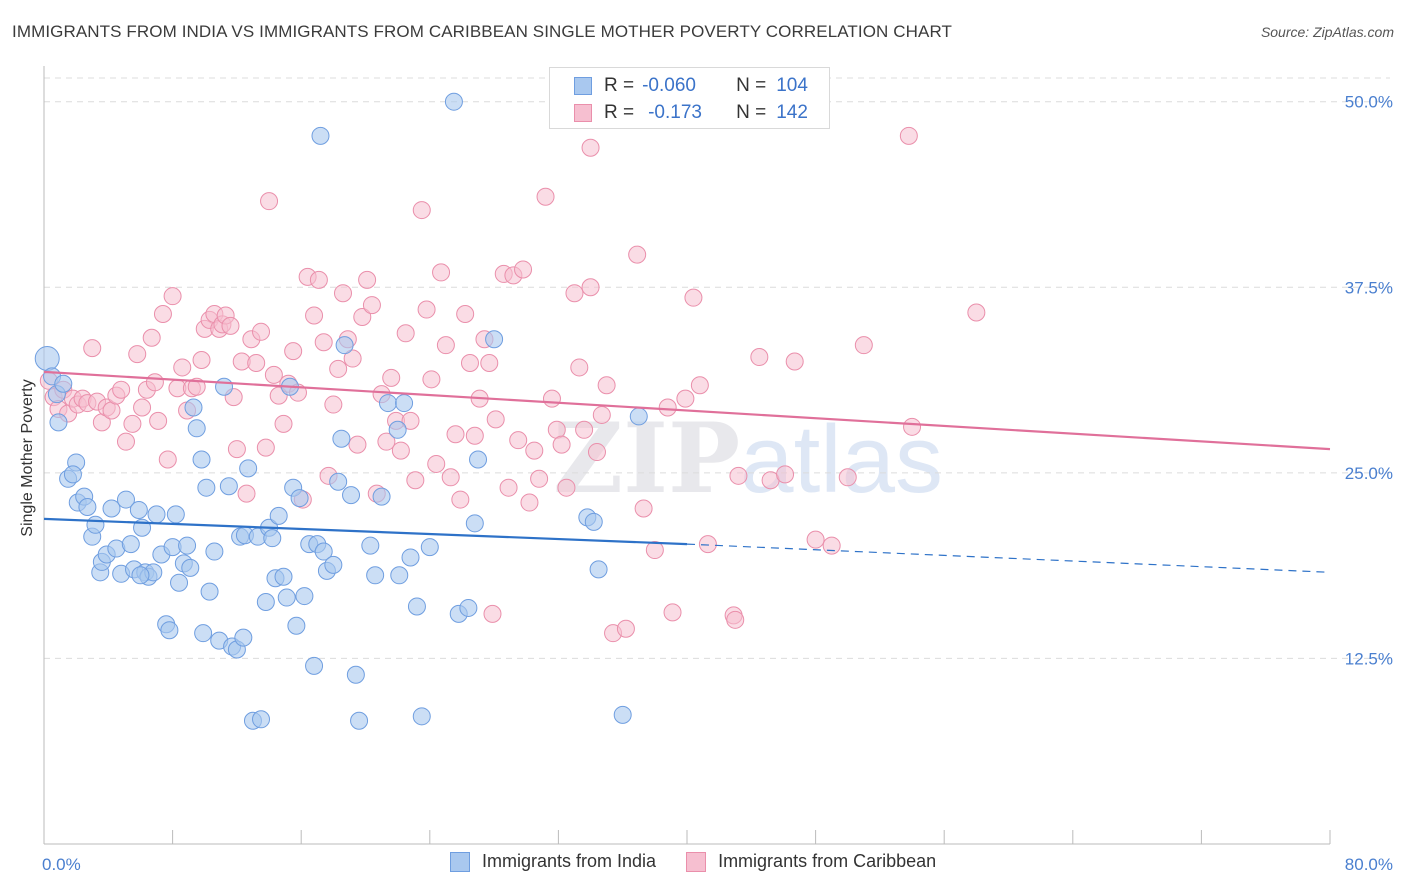 The width and height of the screenshot is (1406, 892). I want to click on caribbean-trend-line, so click(687, 410).